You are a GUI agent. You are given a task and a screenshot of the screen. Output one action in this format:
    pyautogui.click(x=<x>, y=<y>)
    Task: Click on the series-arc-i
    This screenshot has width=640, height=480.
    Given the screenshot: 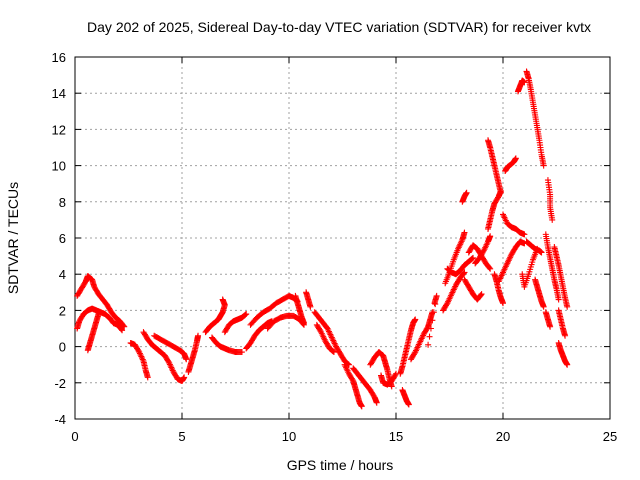 What is the action you would take?
    pyautogui.click(x=226, y=345)
    